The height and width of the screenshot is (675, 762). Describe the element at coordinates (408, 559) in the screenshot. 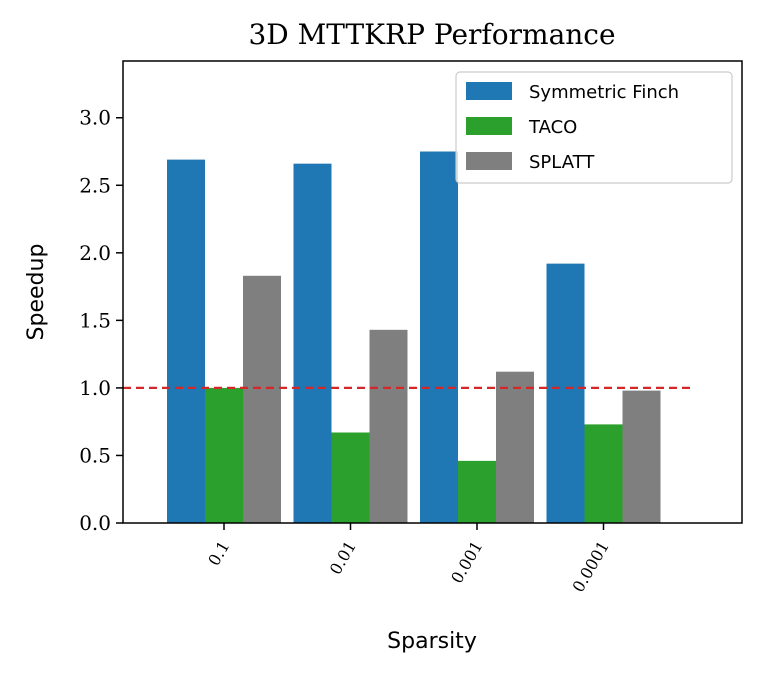

I see `x-axis: 0.1 0.01 0.001 0.0001` at that location.